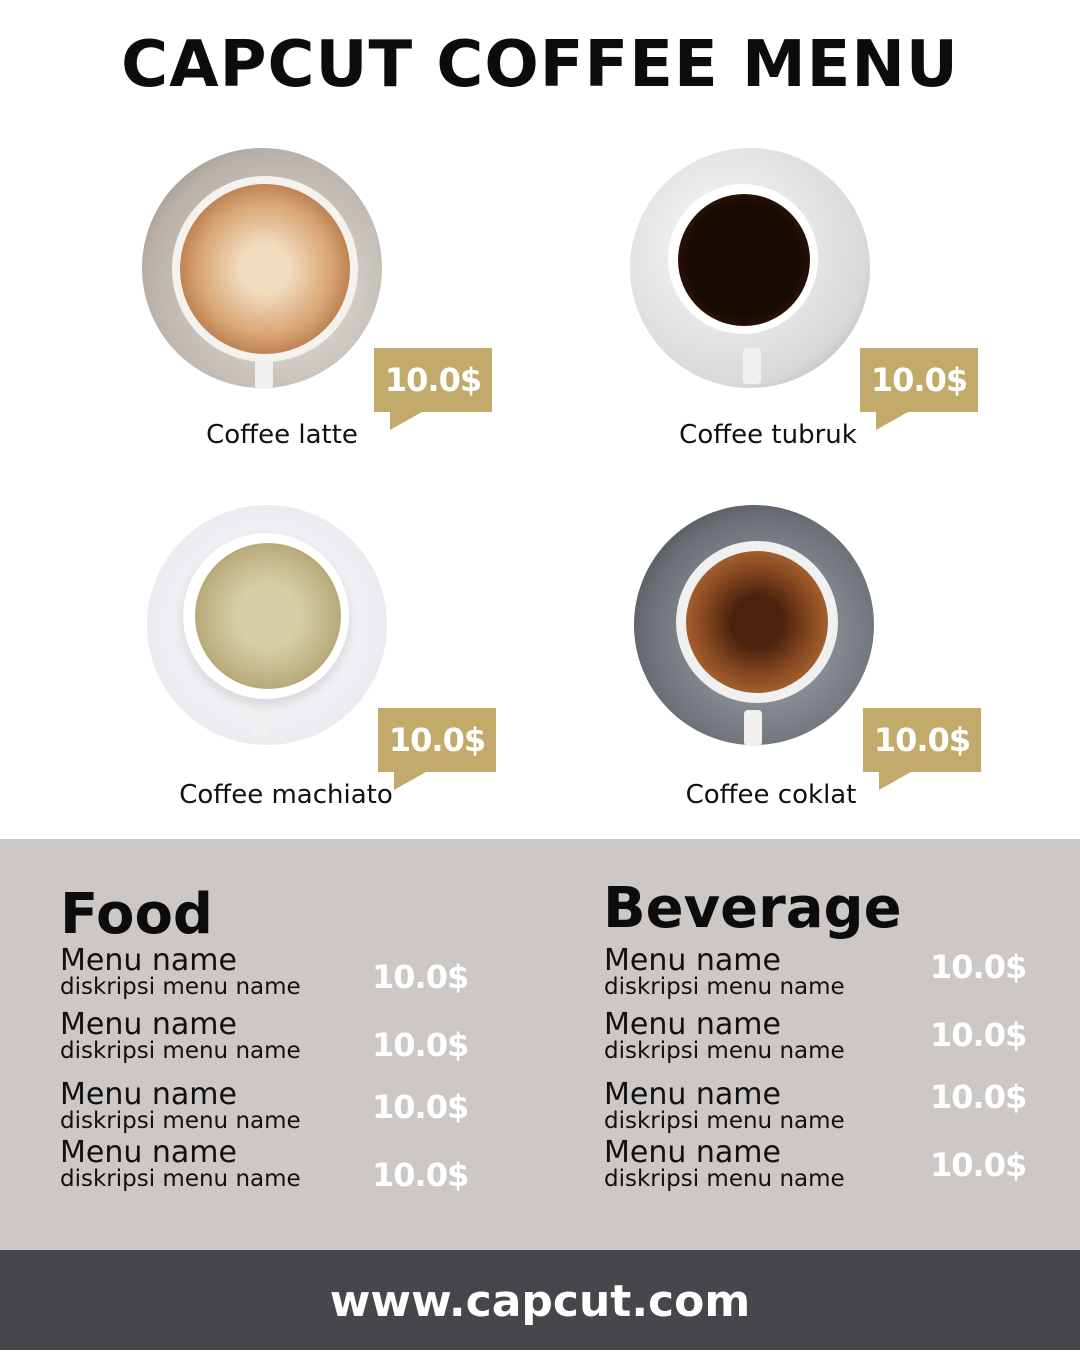 This screenshot has height=1354, width=1080. Describe the element at coordinates (754, 625) in the screenshot. I see `coffee-coklat-image` at that location.